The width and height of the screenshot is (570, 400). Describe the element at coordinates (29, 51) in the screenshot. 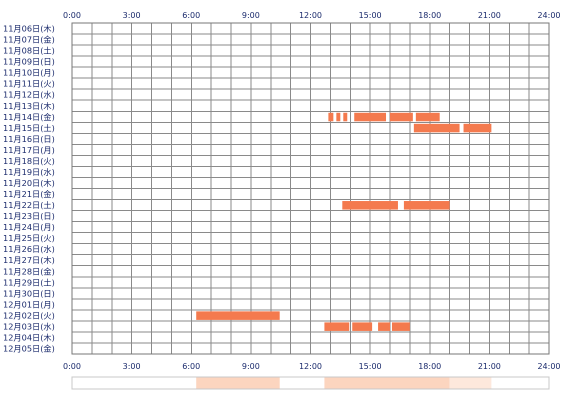

I see `date-row-label: 11月08日(土)` at that location.